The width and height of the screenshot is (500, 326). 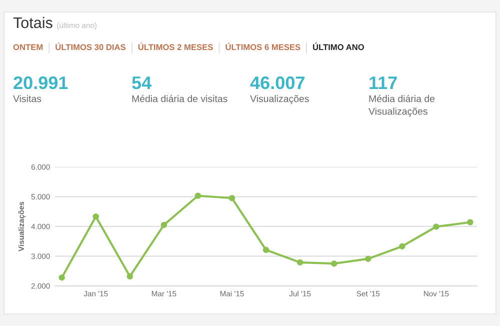 I want to click on text: 46.007, so click(x=277, y=83).